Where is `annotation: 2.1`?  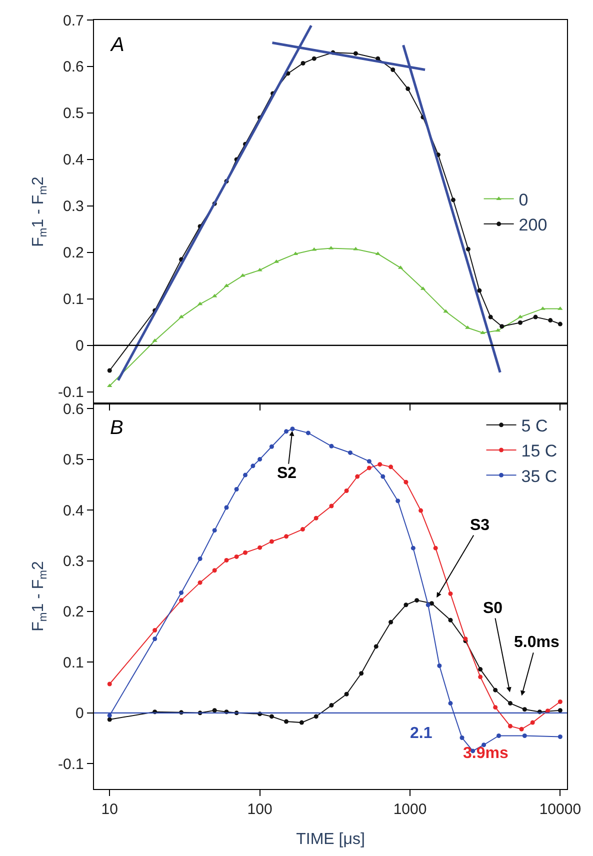 annotation: 2.1 is located at coordinates (421, 733).